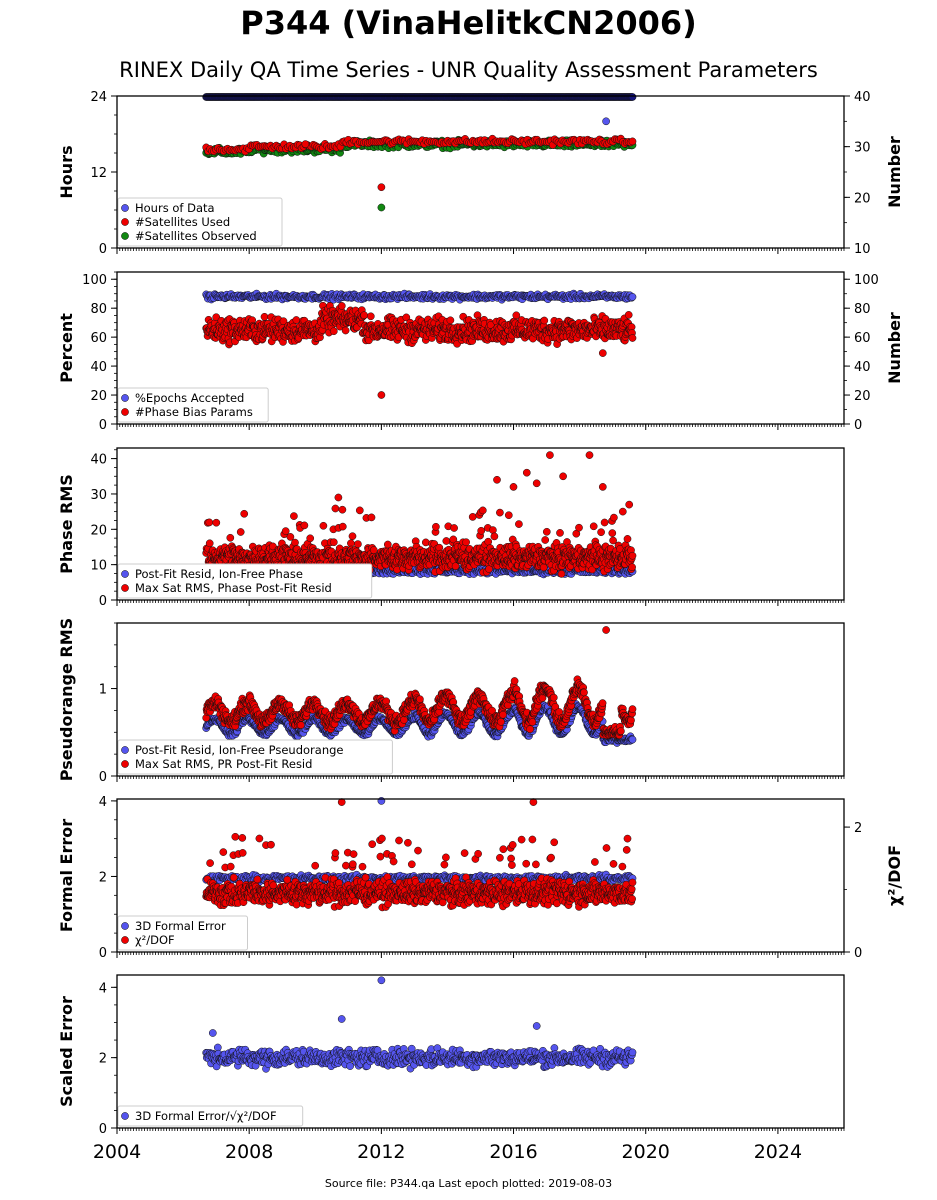 This screenshot has width=937, height=1200. What do you see at coordinates (98, 338) in the screenshot?
I see `y-tick-label: 60` at bounding box center [98, 338].